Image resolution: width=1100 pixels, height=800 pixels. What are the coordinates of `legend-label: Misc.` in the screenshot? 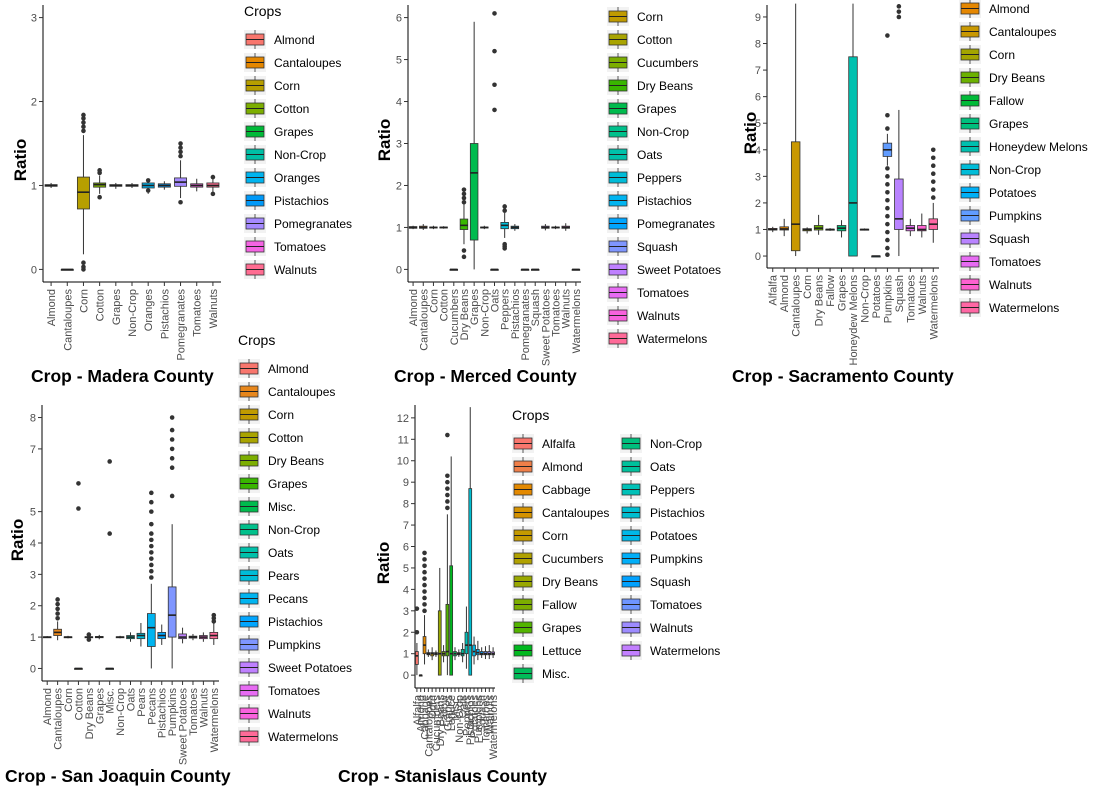 It's located at (282, 507).